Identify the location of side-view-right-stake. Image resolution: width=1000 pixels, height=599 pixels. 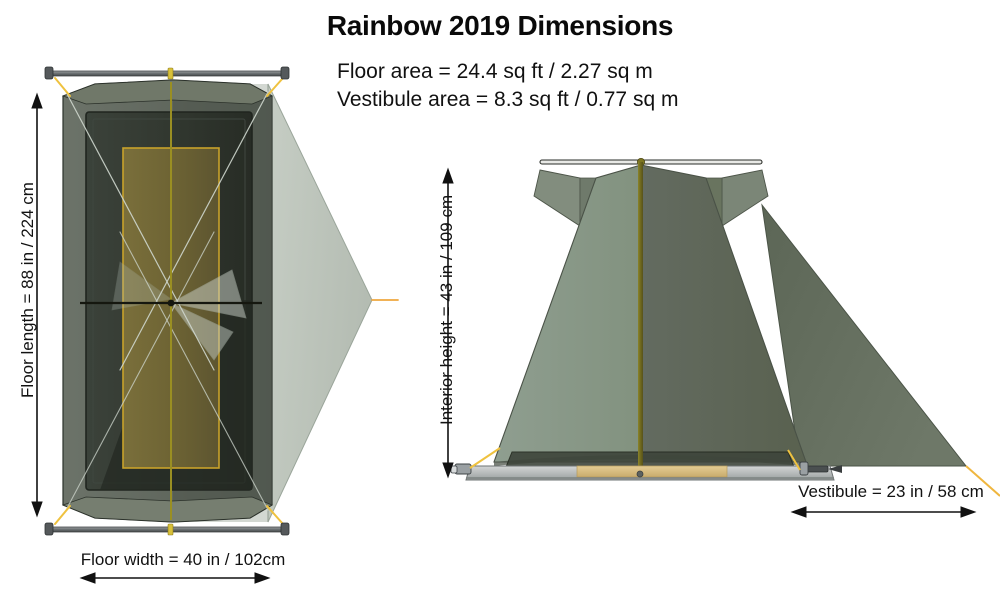
(814, 462).